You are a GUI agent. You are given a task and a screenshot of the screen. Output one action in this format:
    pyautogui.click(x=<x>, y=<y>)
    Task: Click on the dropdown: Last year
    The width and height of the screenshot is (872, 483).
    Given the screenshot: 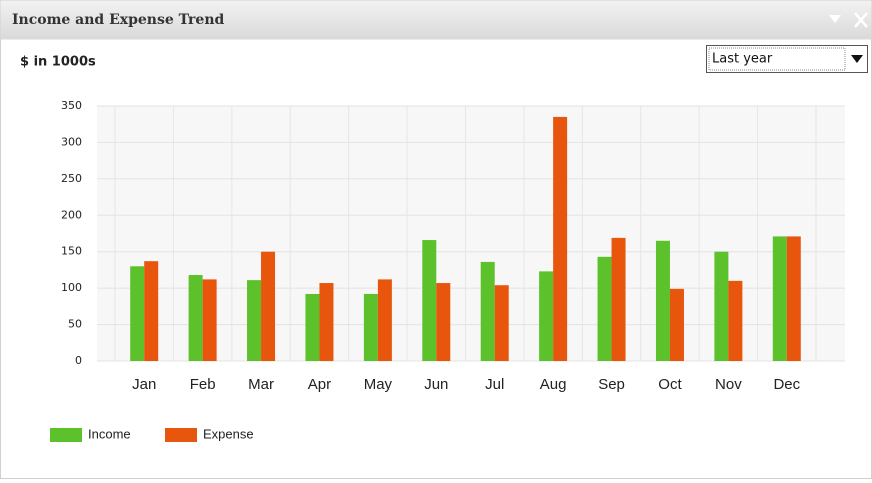 What is the action you would take?
    pyautogui.click(x=787, y=59)
    